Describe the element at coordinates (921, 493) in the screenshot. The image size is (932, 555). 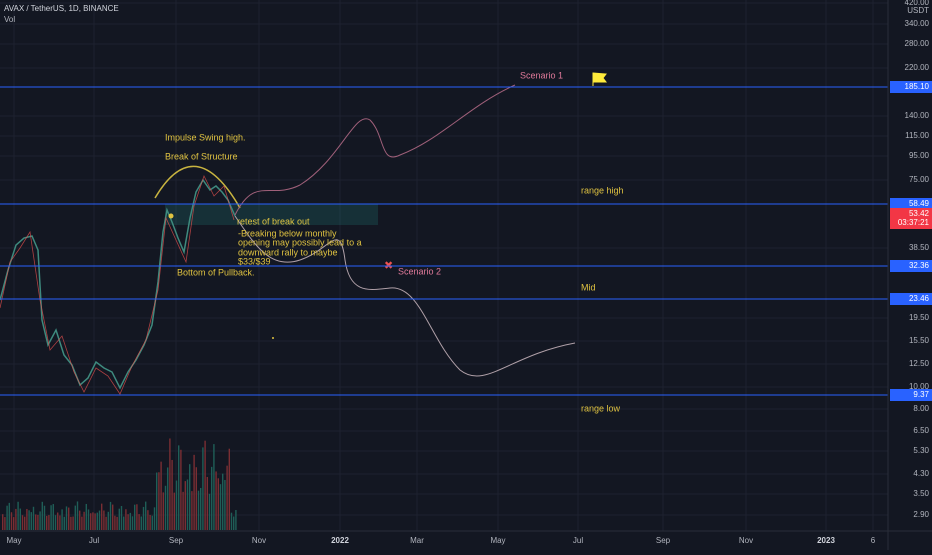
I see `price-label: 3.50` at that location.